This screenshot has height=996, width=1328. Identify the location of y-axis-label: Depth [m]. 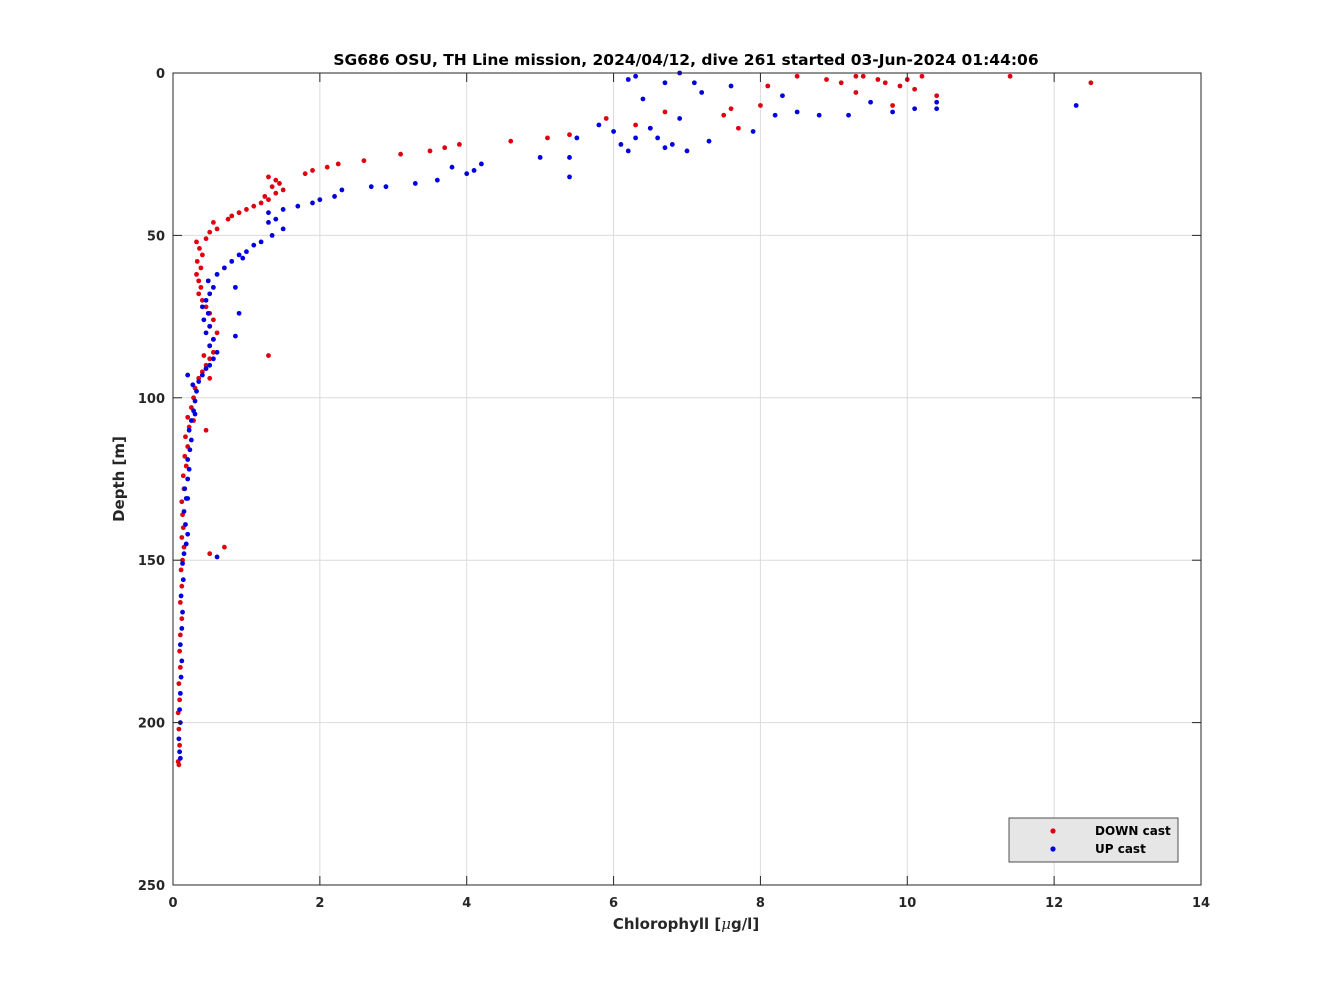
(119, 479).